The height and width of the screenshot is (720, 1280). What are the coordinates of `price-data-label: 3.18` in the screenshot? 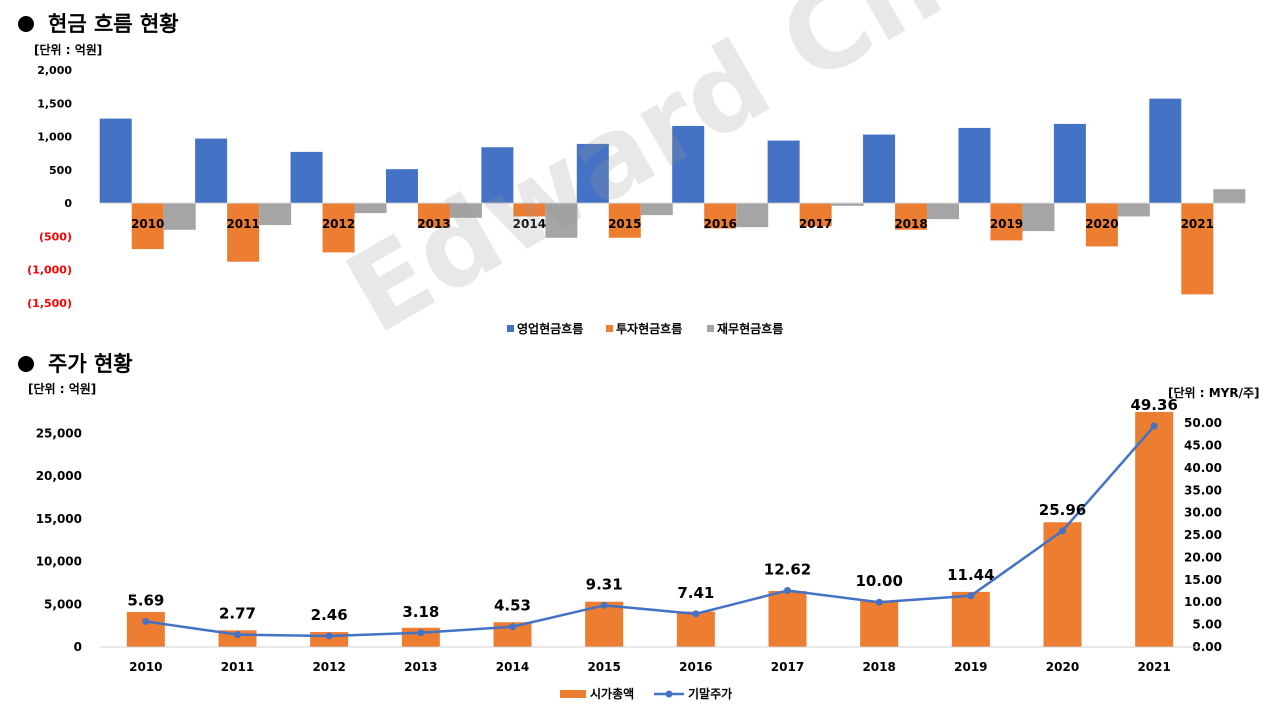 It's located at (420, 612).